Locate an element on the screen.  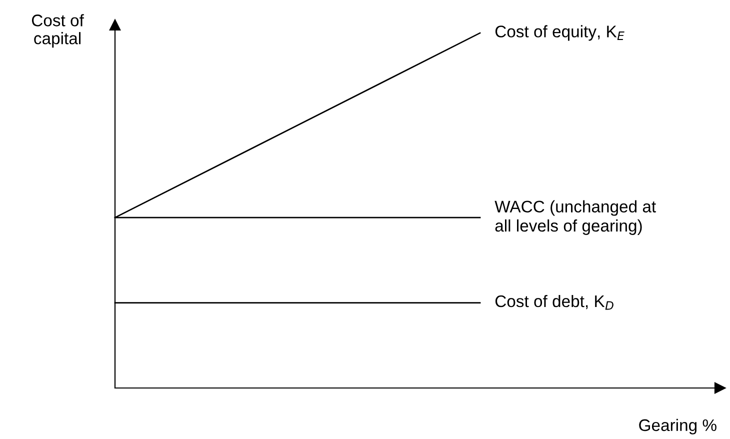
series-label: Cost of debt, K$_{D}$ is located at coordinates (554, 302).